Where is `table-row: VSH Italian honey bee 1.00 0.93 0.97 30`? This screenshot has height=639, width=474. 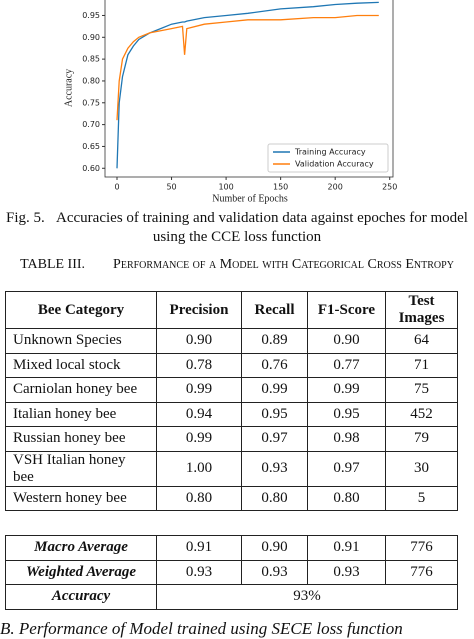 table-row: VSH Italian honey bee 1.00 0.93 0.97 30 is located at coordinates (231, 468).